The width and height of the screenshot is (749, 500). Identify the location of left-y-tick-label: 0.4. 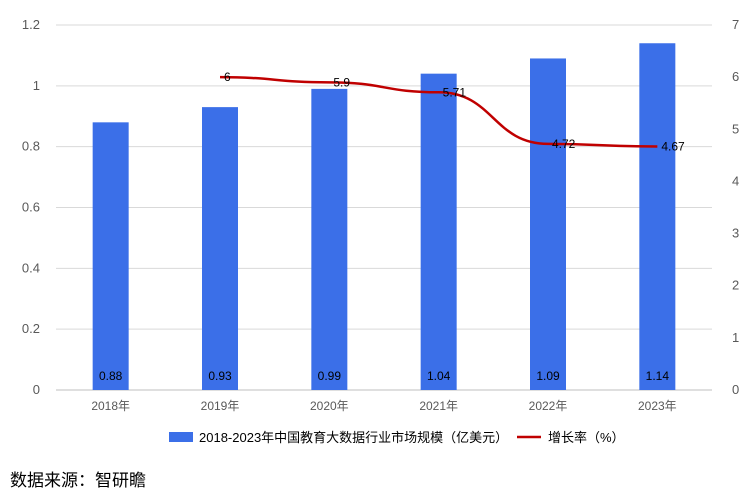
(31, 267).